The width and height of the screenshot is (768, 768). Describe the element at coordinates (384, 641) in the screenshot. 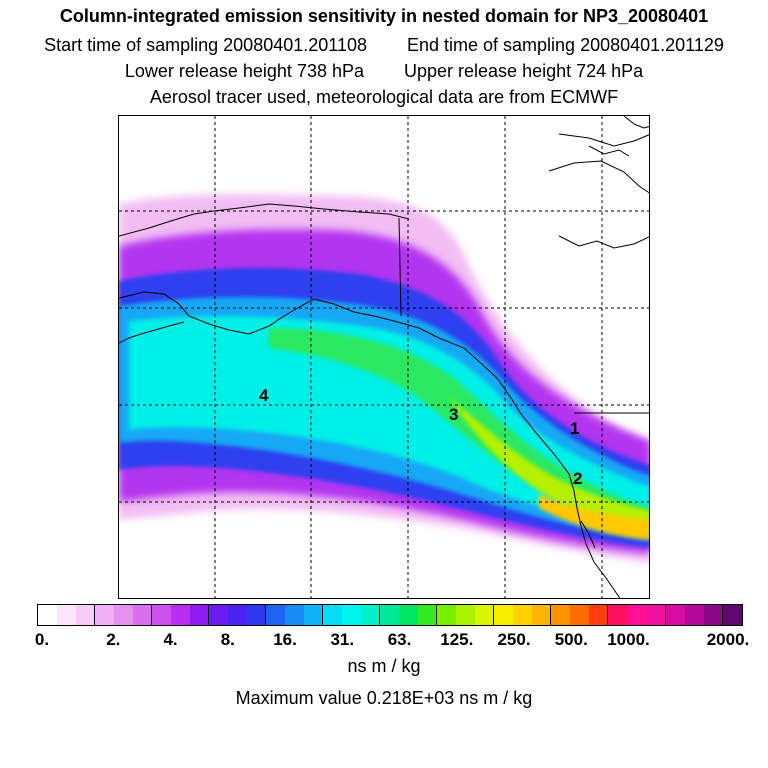

I see `colorbar-ticks: 0. 2. 4. 8. 16. 31. 63. 125. 250. 500. 1000. 2000.` at that location.